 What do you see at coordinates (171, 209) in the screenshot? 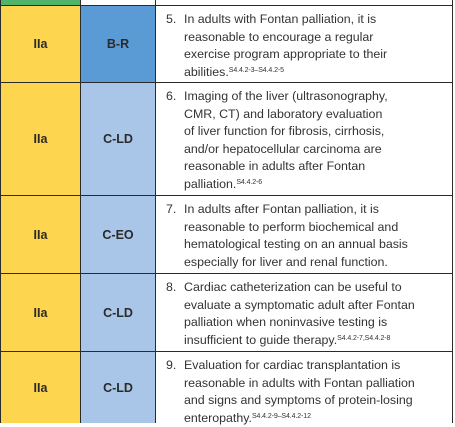
I see `recommendation-number: 7.` at bounding box center [171, 209].